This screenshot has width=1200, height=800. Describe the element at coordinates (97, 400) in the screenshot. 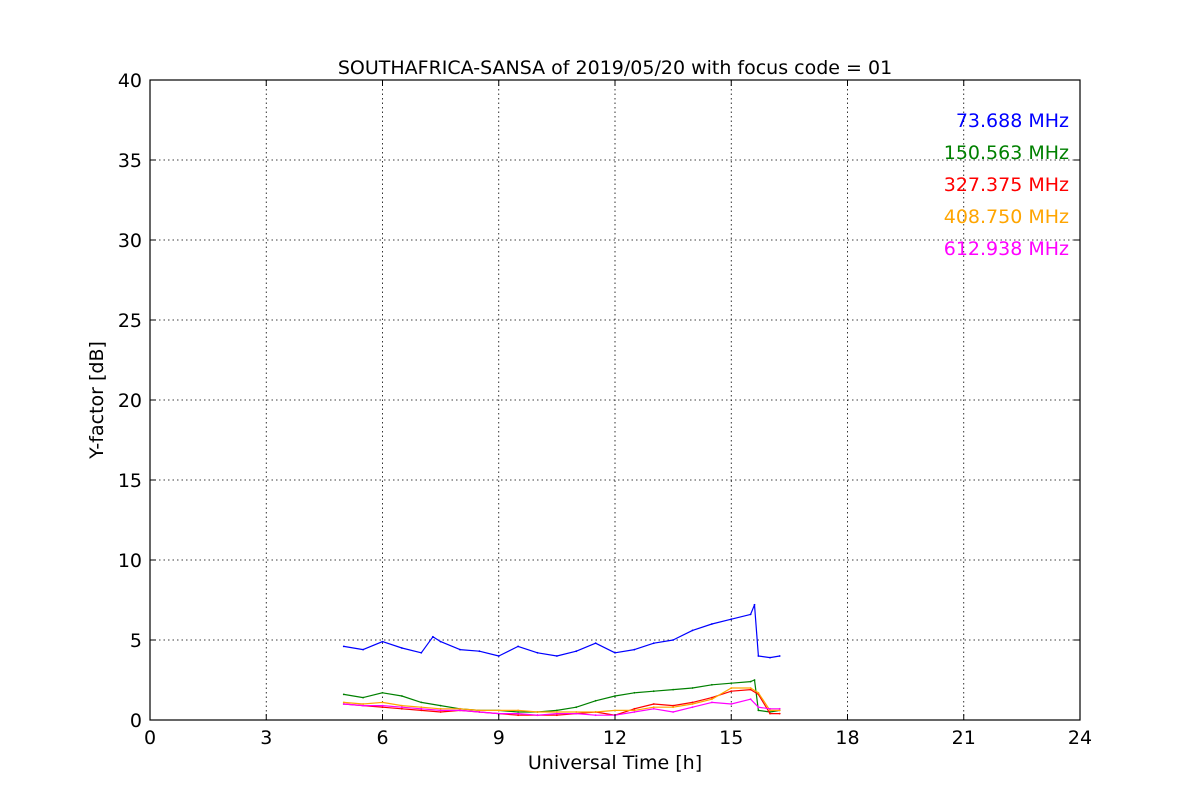

I see `y-axis-label: Y-factor [dB]` at that location.